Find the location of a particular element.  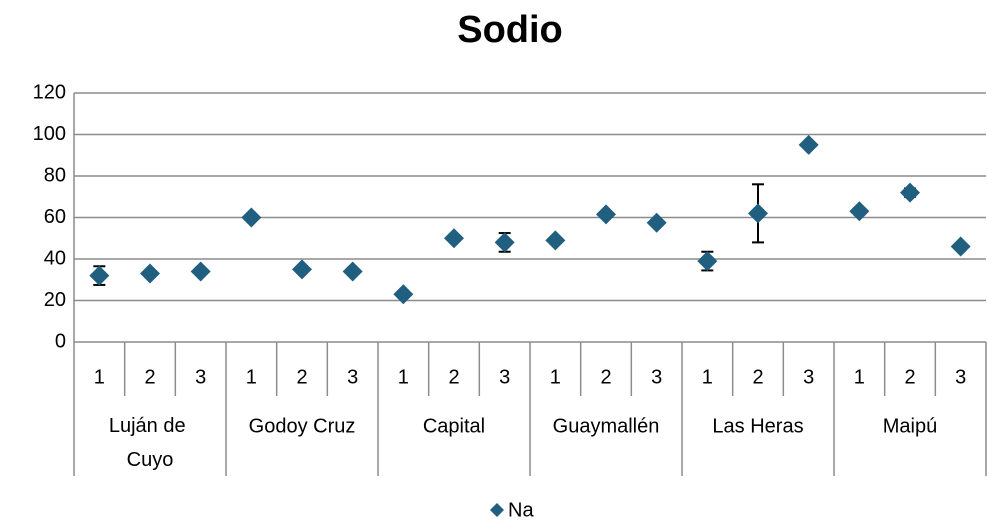

group-label: Luján de Cuyo is located at coordinates (150, 443).